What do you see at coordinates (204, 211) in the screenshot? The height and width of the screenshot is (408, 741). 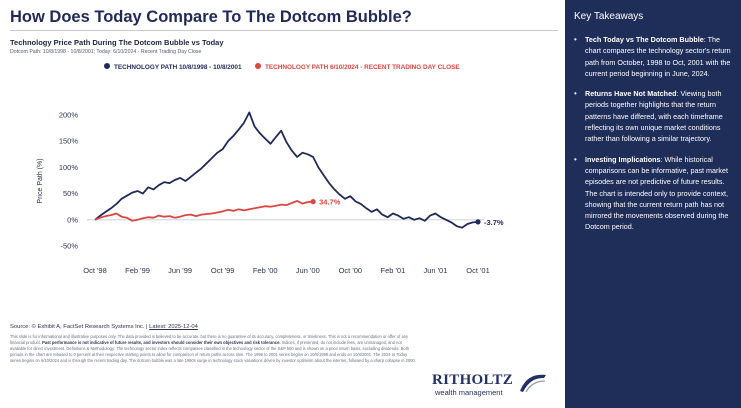 I see `series-line-today` at bounding box center [204, 211].